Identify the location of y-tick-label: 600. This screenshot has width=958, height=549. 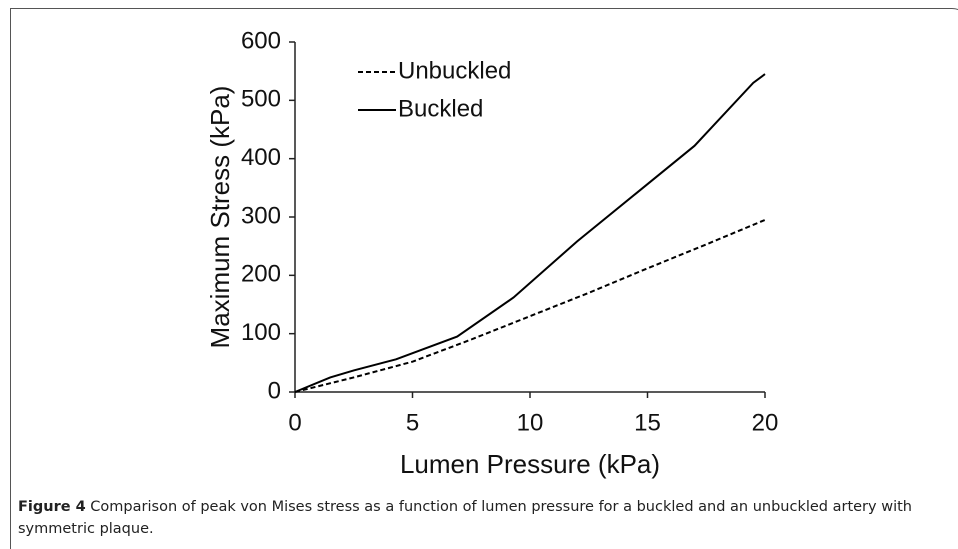
(261, 40).